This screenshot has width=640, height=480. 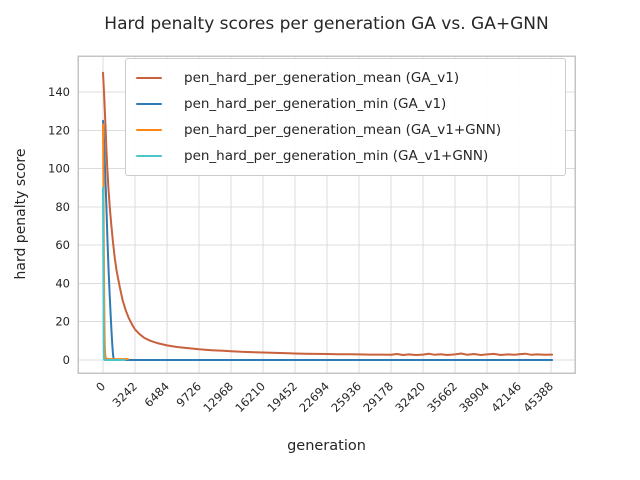 What do you see at coordinates (322, 78) in the screenshot?
I see `legend-label: pen_hard_per_generation_mean (GA_v1)` at bounding box center [322, 78].